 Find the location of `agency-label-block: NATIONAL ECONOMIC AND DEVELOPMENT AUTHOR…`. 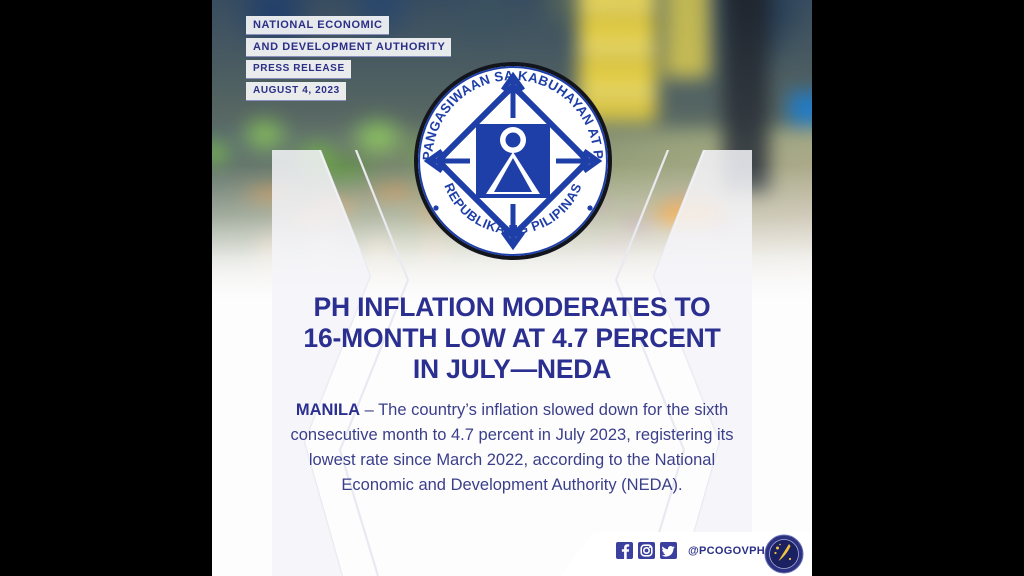

agency-label-block: NATIONAL ECONOMIC AND DEVELOPMENT AUTHOR… is located at coordinates (349, 60).